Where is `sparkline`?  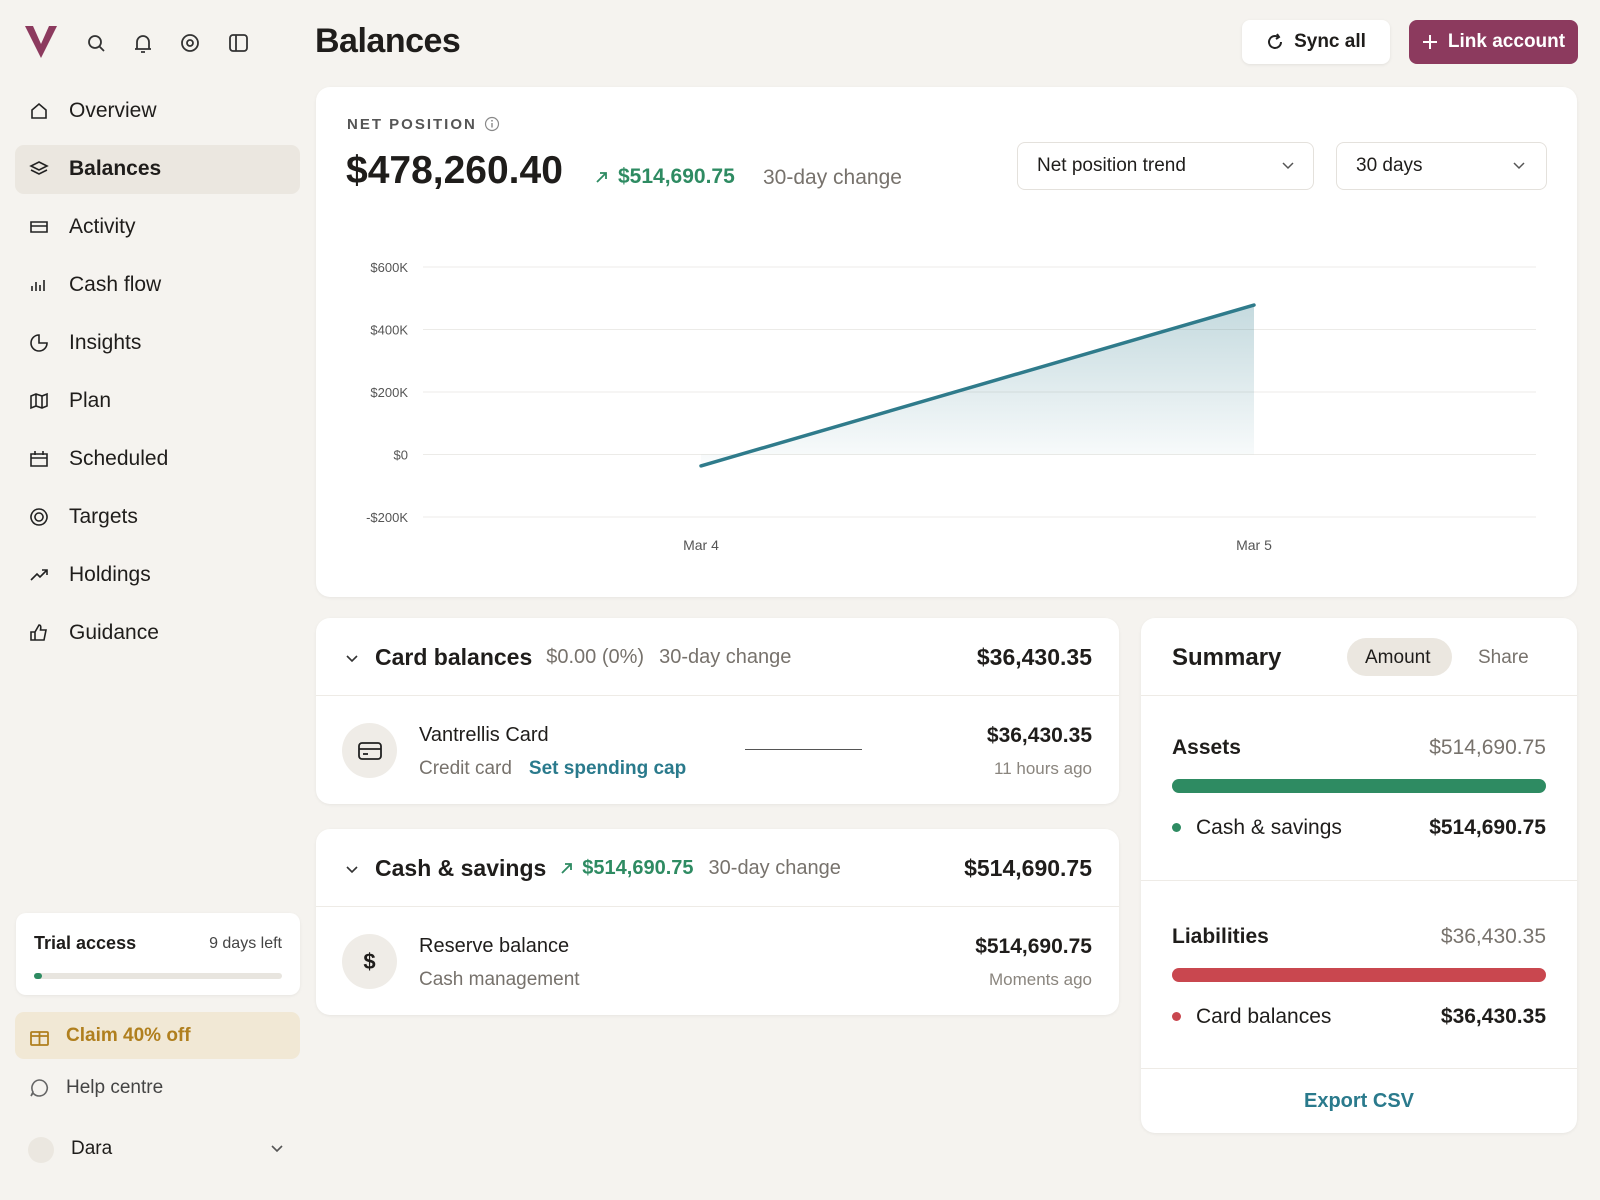 sparkline is located at coordinates (803, 749).